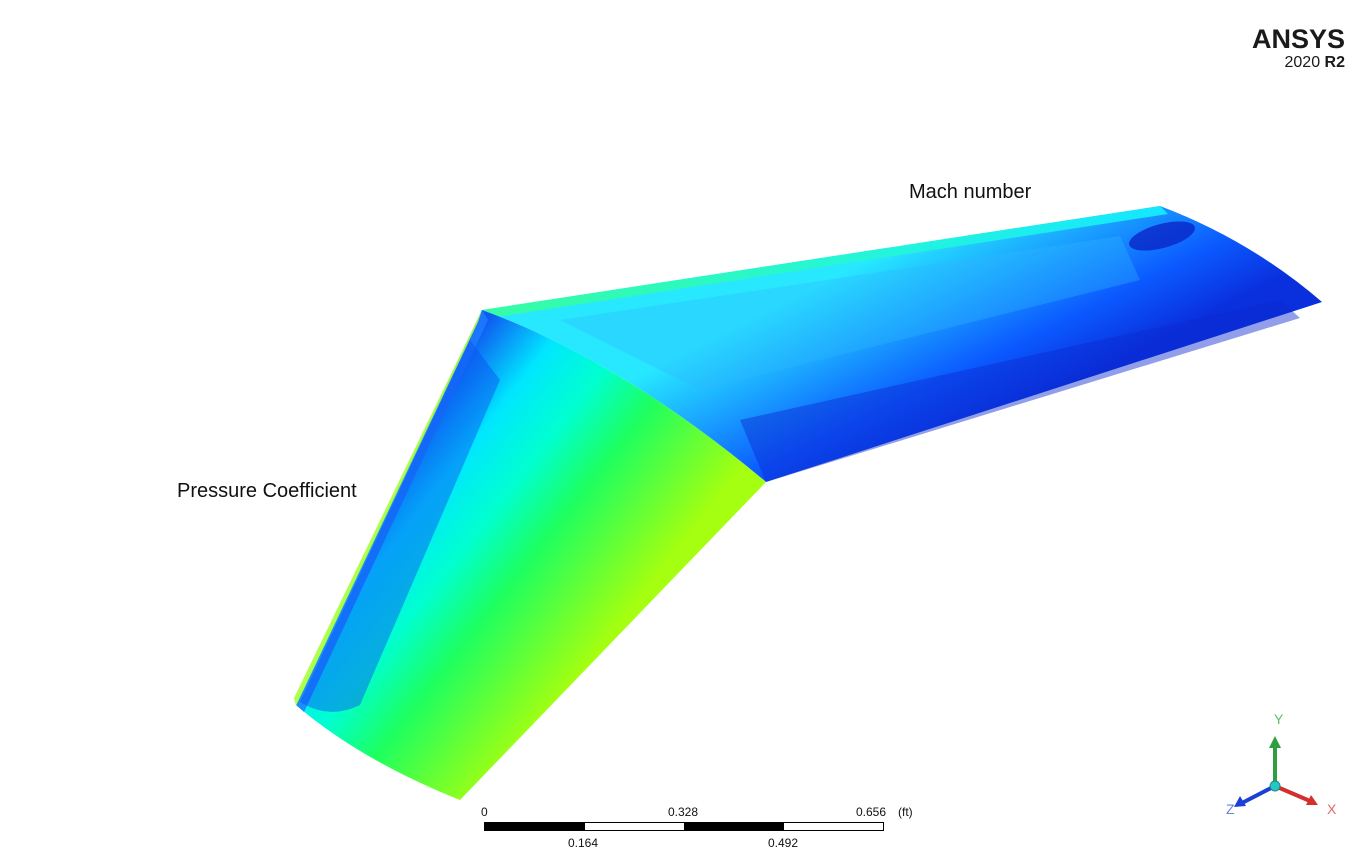 This screenshot has width=1369, height=867. I want to click on inboard-low-pressure-band, so click(400, 526).